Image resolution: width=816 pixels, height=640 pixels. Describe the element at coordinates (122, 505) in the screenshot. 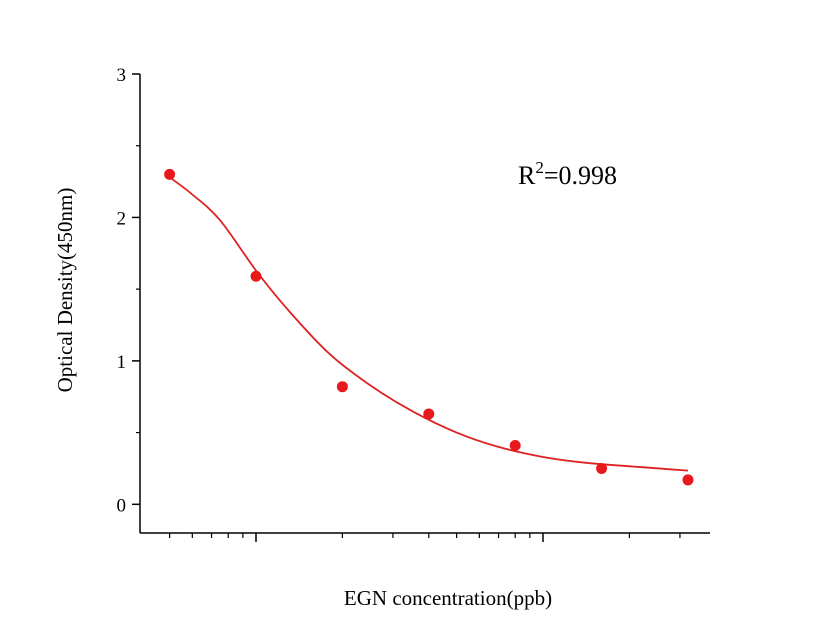

I see `y-tick-label: 0` at that location.